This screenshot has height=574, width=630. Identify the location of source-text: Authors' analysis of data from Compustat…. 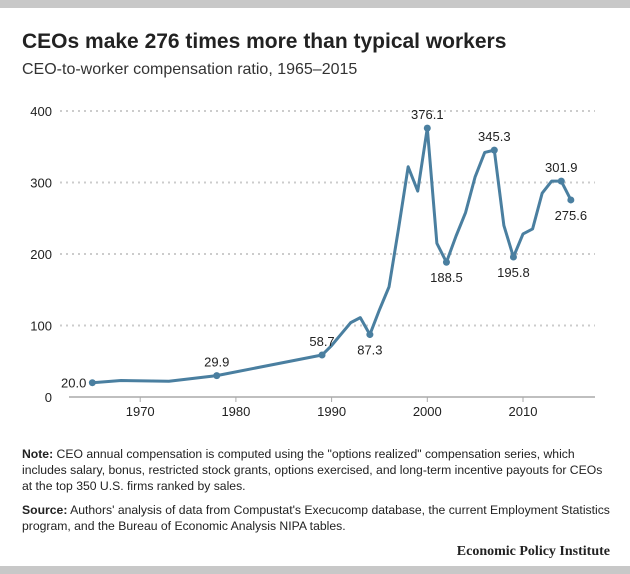
(316, 518).